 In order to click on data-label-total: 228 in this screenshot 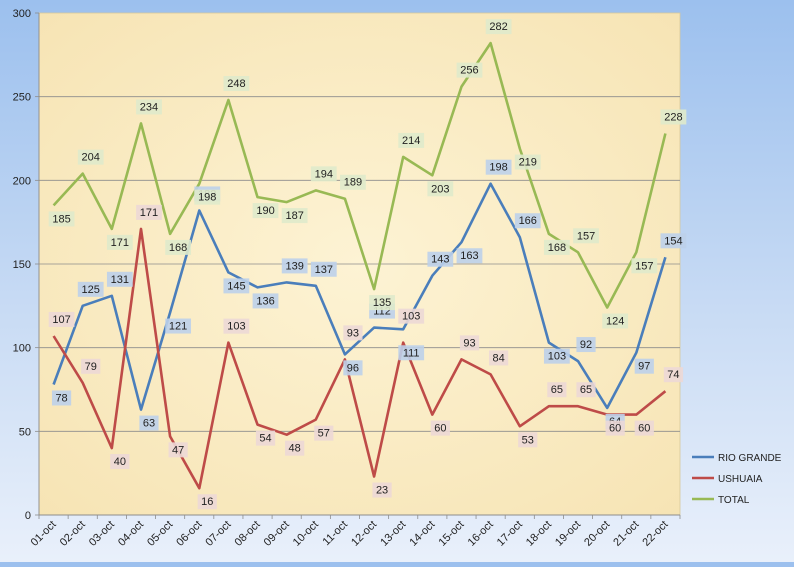, I will do `click(673, 117)`.